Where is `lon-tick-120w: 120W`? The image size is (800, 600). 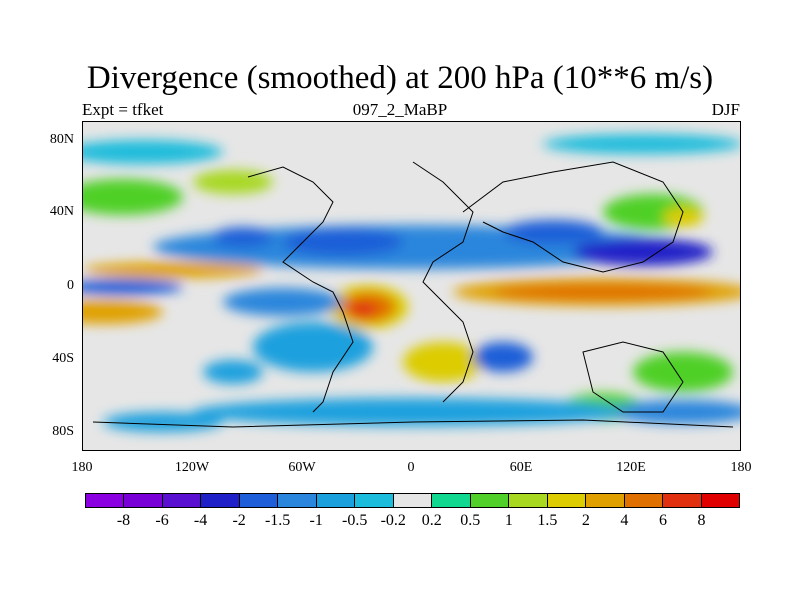 lon-tick-120w: 120W is located at coordinates (192, 467).